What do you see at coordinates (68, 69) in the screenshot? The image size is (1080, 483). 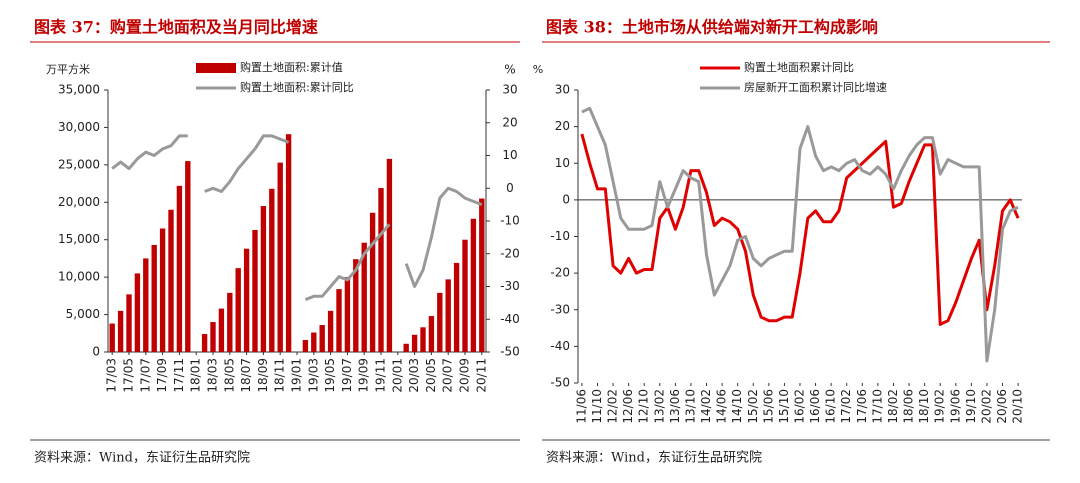 I see `y-axis-label: 万平方米` at bounding box center [68, 69].